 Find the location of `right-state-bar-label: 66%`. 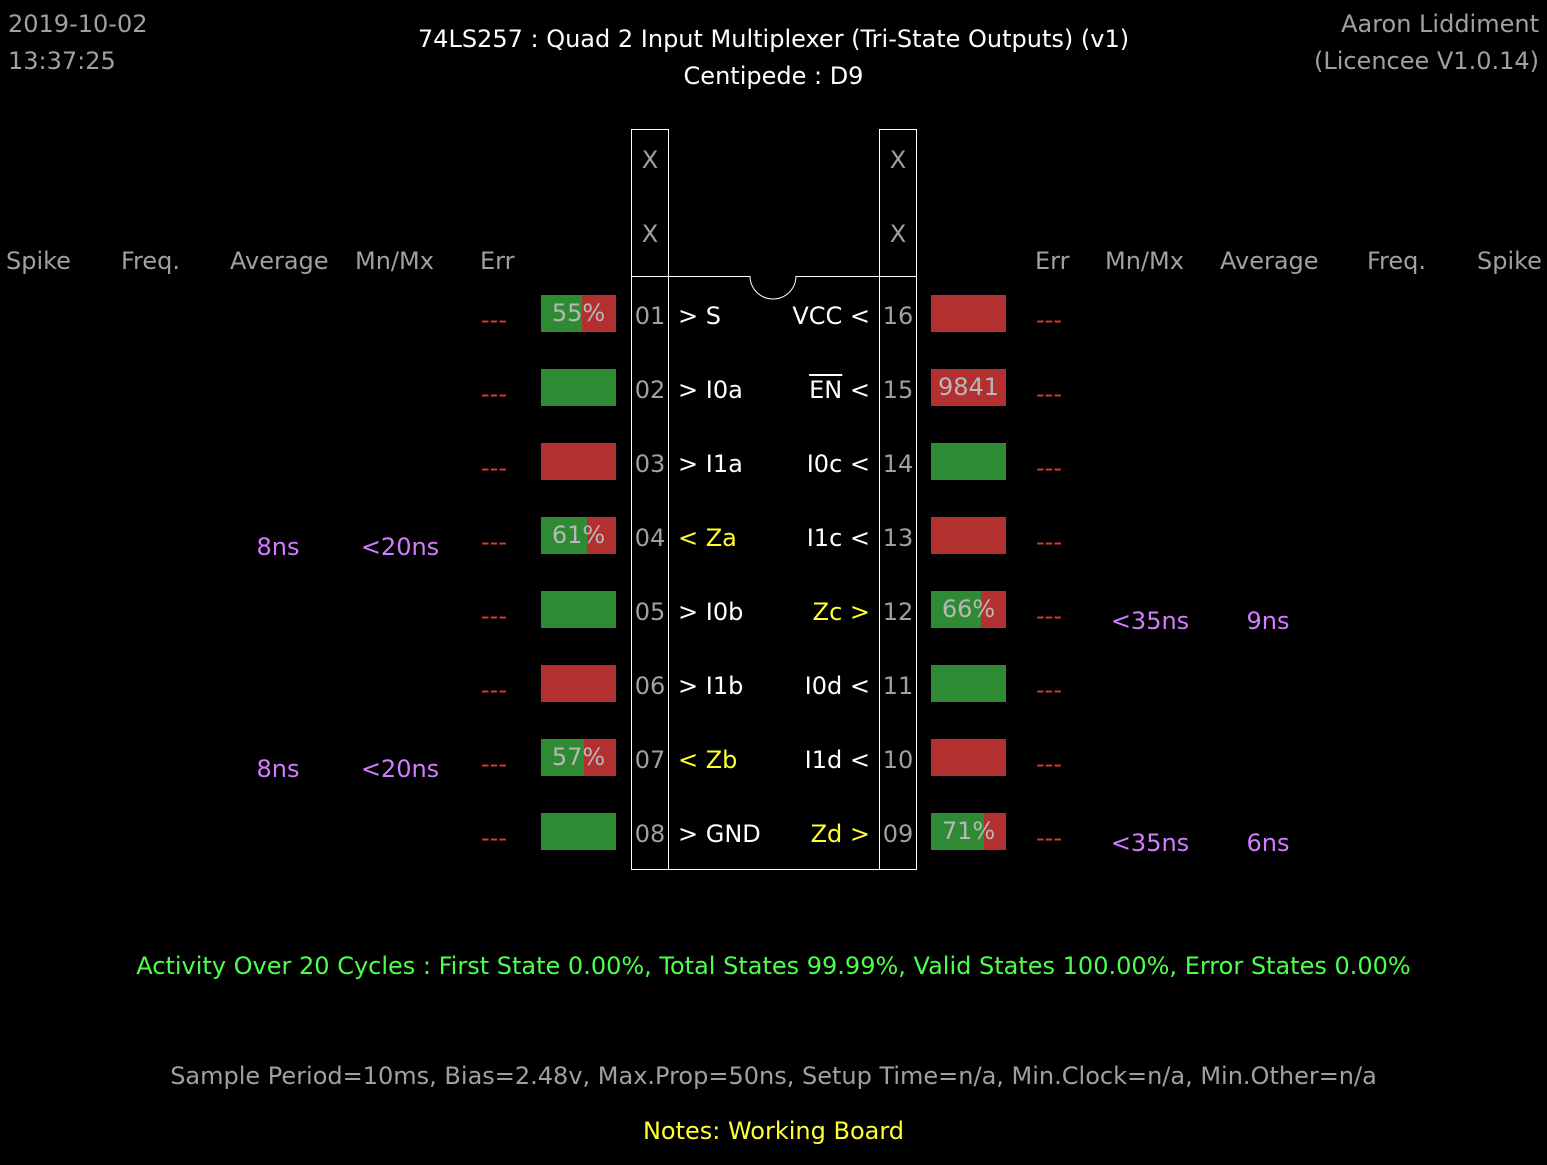

right-state-bar-label: 66% is located at coordinates (968, 609).